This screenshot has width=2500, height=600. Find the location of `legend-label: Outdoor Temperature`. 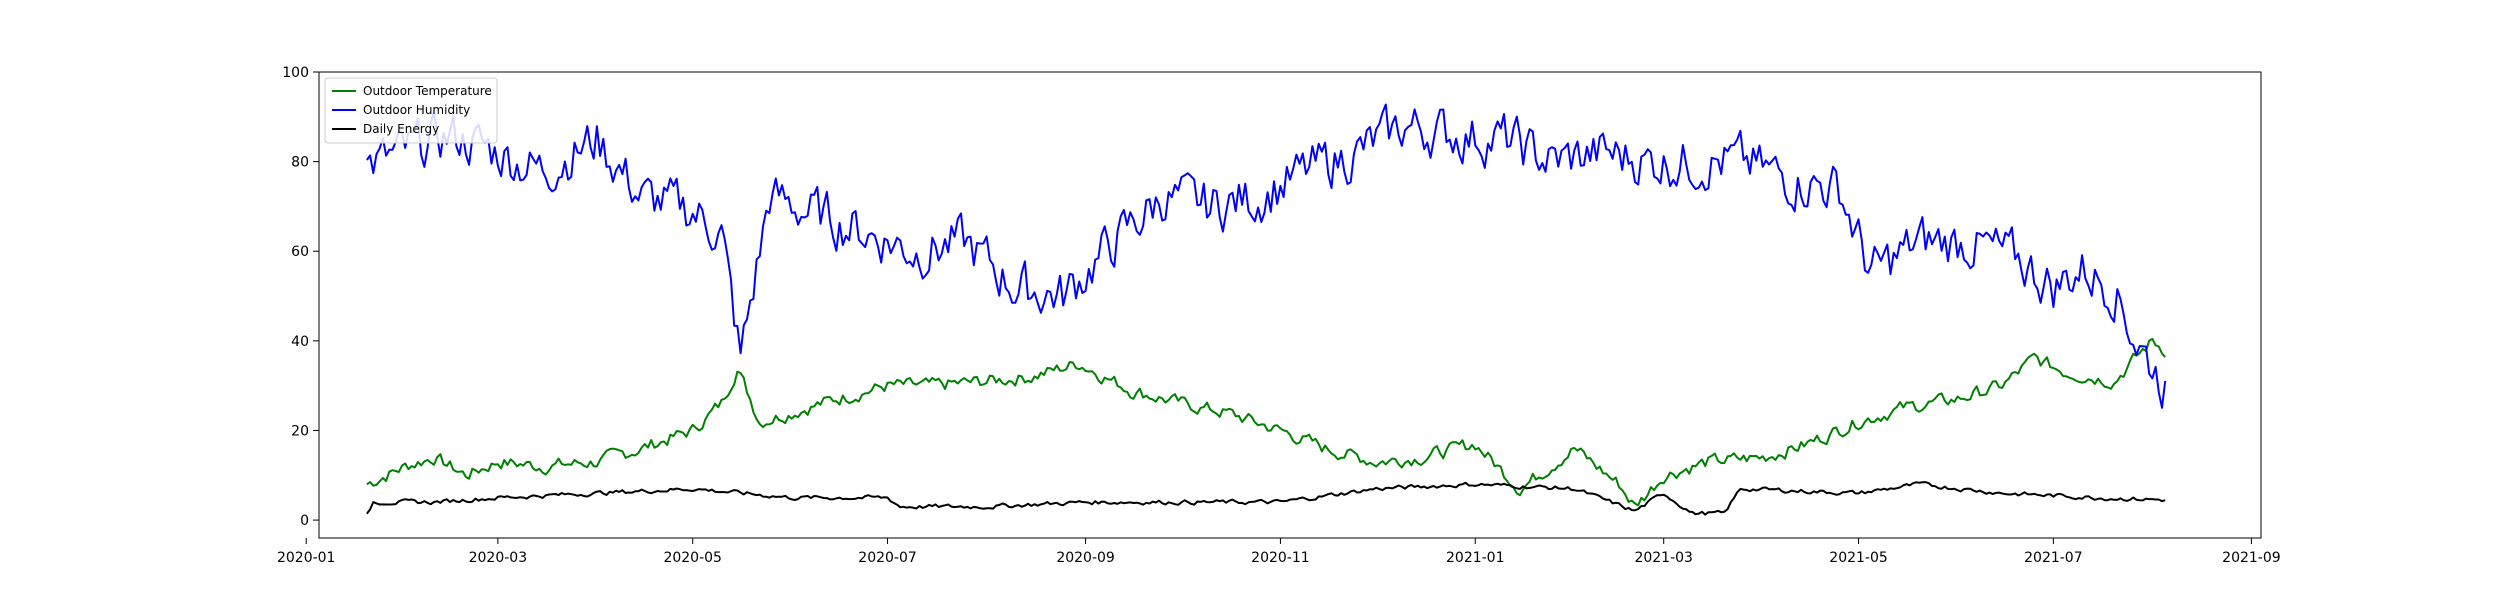

legend-label: Outdoor Temperature is located at coordinates (427, 91).